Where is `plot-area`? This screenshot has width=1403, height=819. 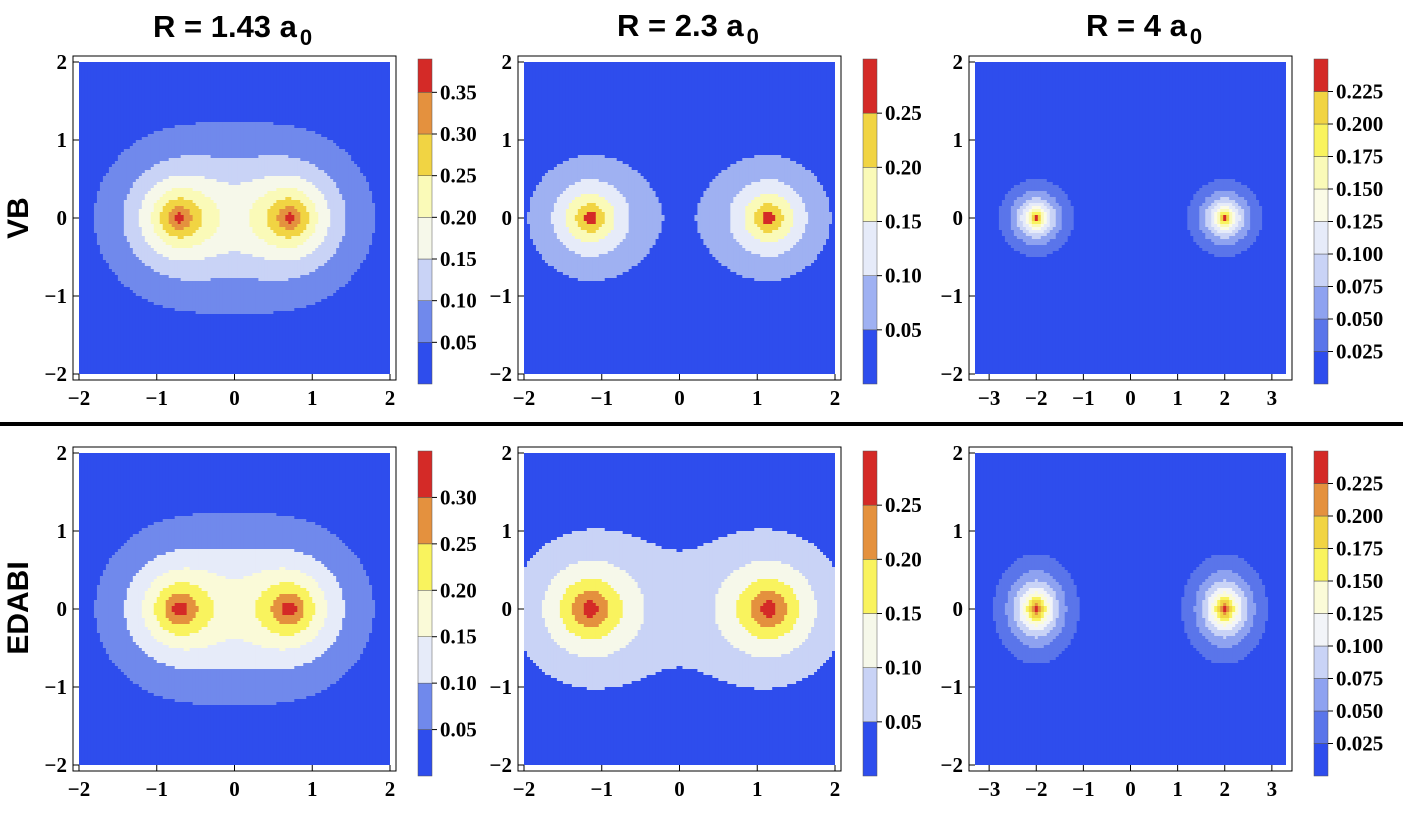 plot-area is located at coordinates (235, 218).